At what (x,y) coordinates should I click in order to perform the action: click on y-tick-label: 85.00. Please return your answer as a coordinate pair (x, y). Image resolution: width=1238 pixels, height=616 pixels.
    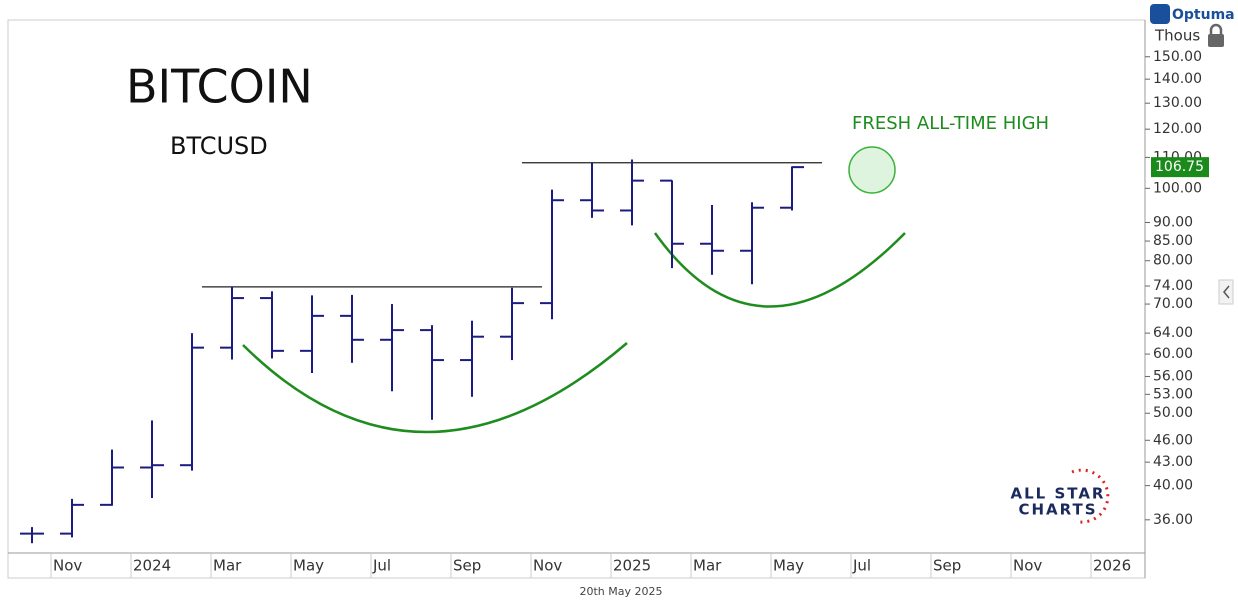
    Looking at the image, I should click on (1173, 241).